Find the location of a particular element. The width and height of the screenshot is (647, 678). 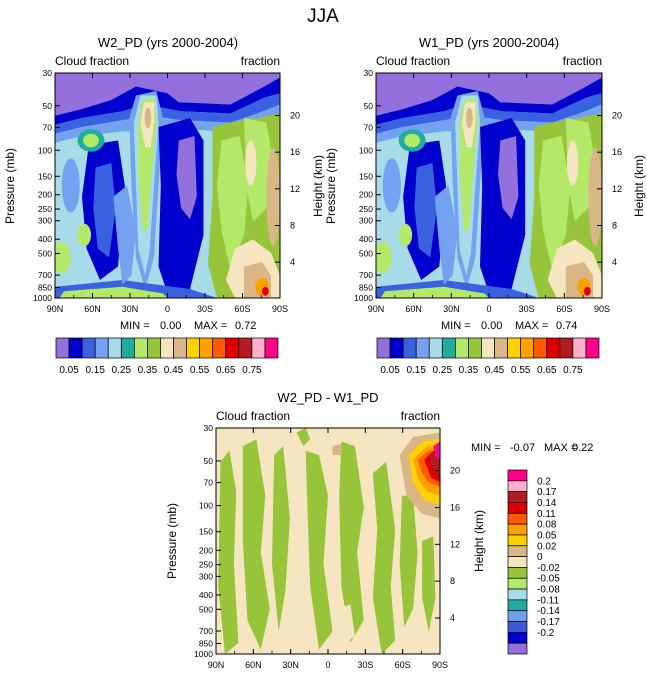

contour-arctic-spot is located at coordinates (387, 152).